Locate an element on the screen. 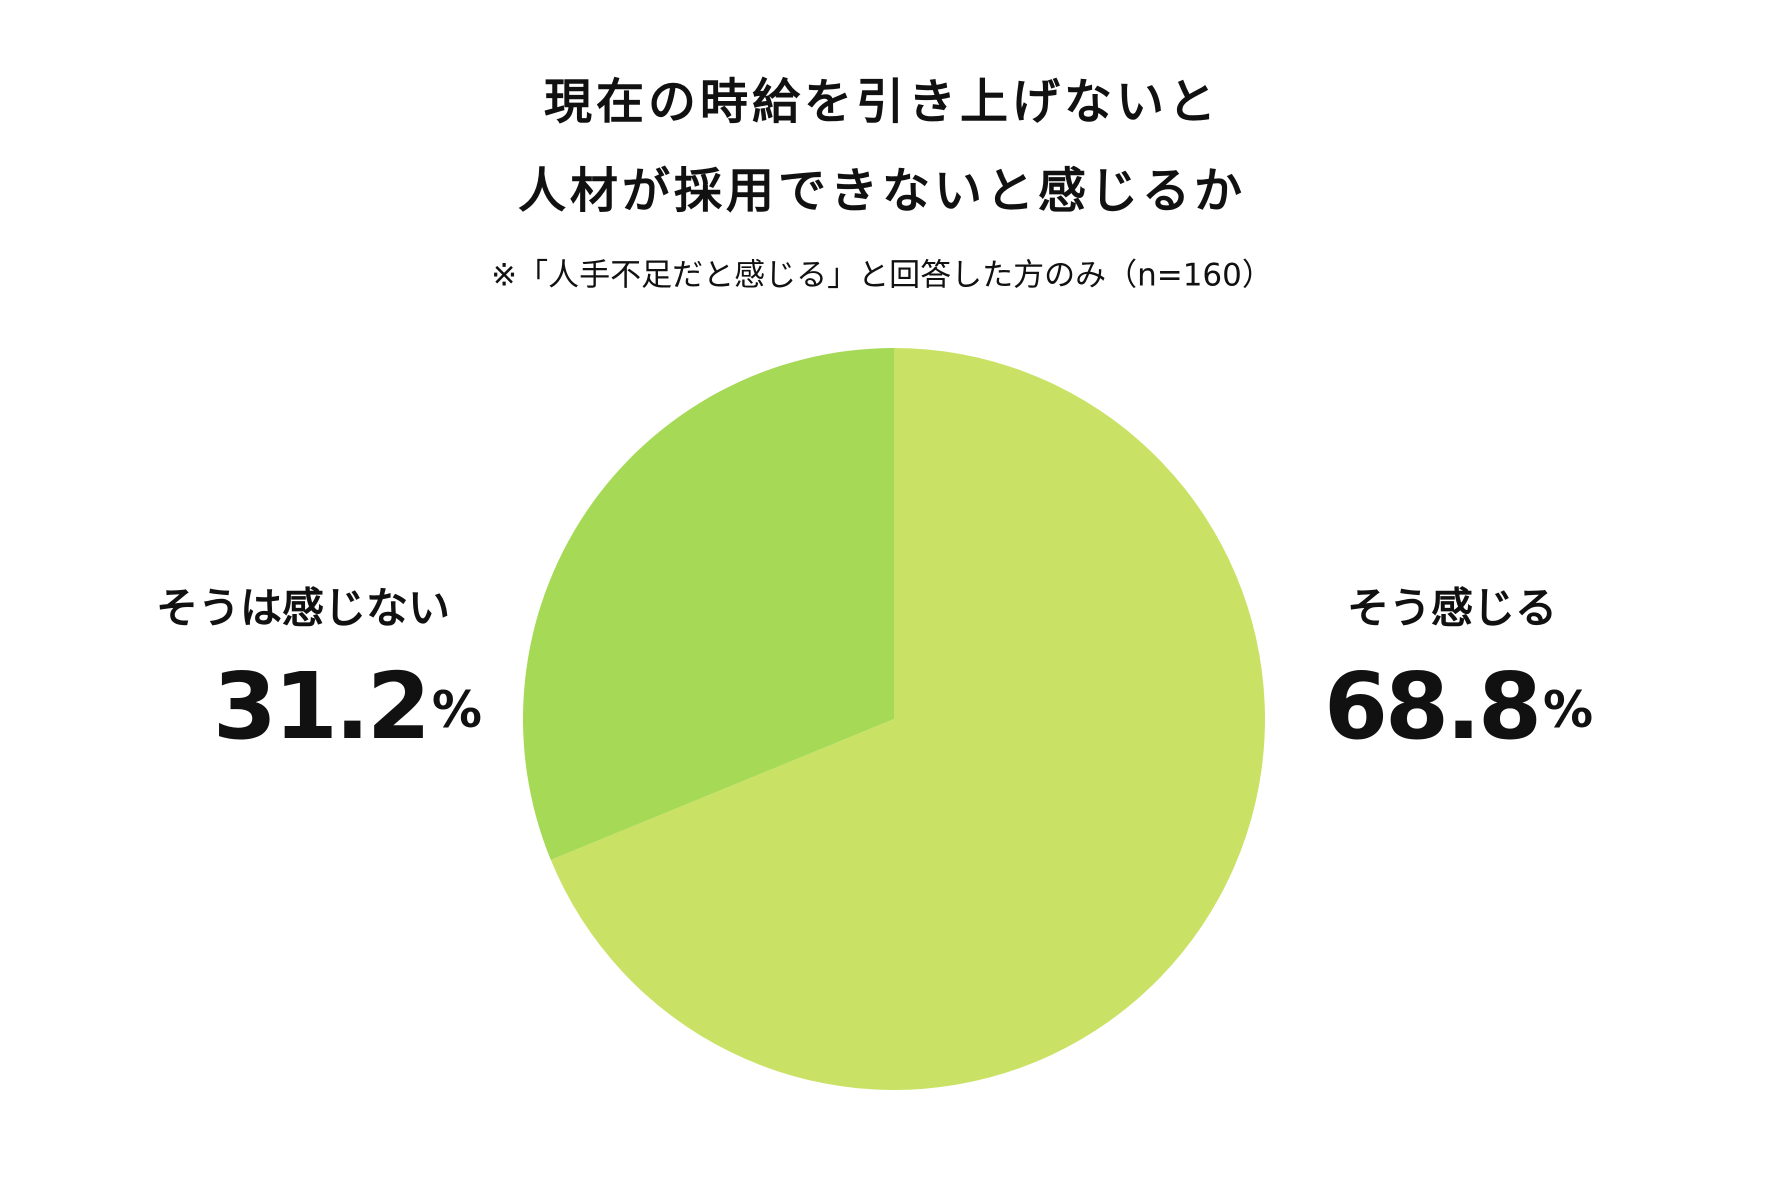 The height and width of the screenshot is (1182, 1765). pie-slice is located at coordinates (708, 604).